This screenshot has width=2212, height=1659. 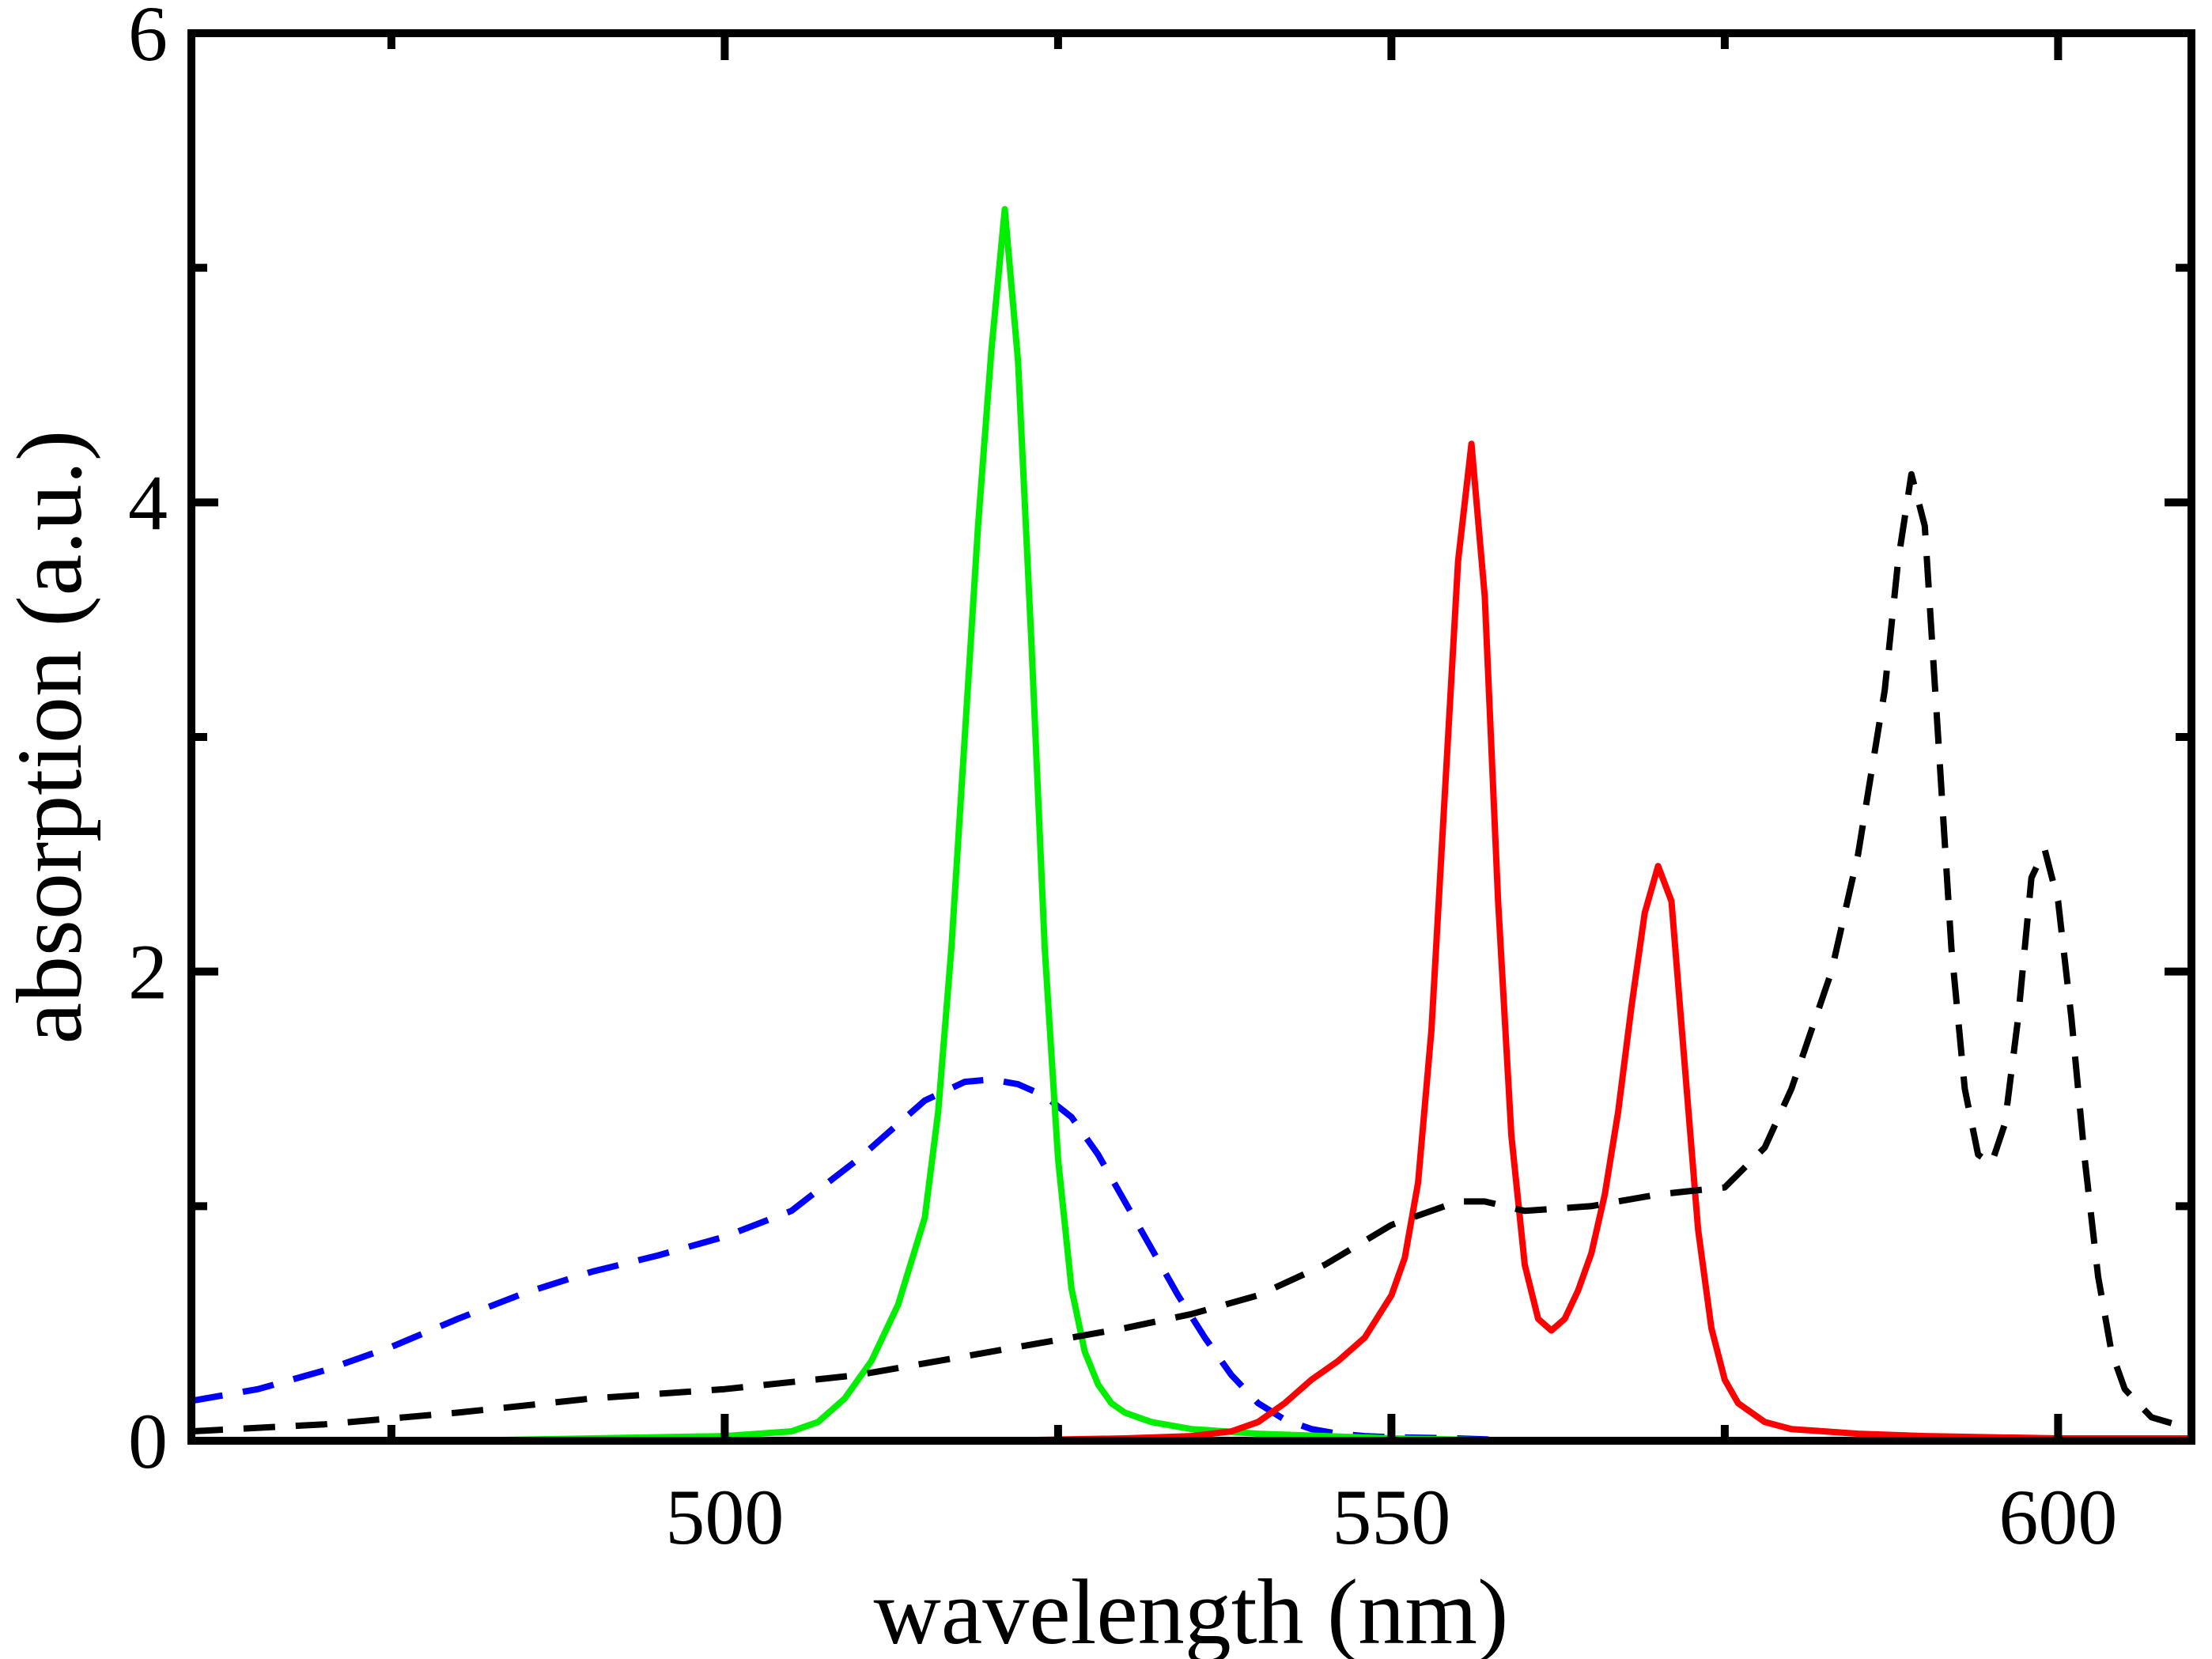 What do you see at coordinates (148, 38) in the screenshot?
I see `y-tick-label: 6` at bounding box center [148, 38].